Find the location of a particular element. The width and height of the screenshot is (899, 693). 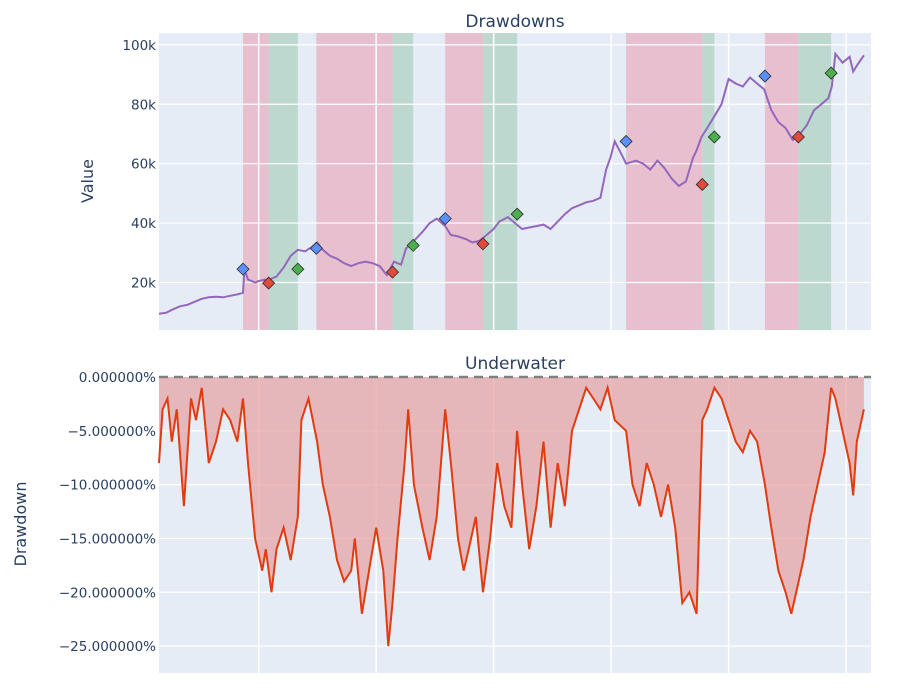

underwater-y-axis-label: Drawdown is located at coordinates (20, 524).